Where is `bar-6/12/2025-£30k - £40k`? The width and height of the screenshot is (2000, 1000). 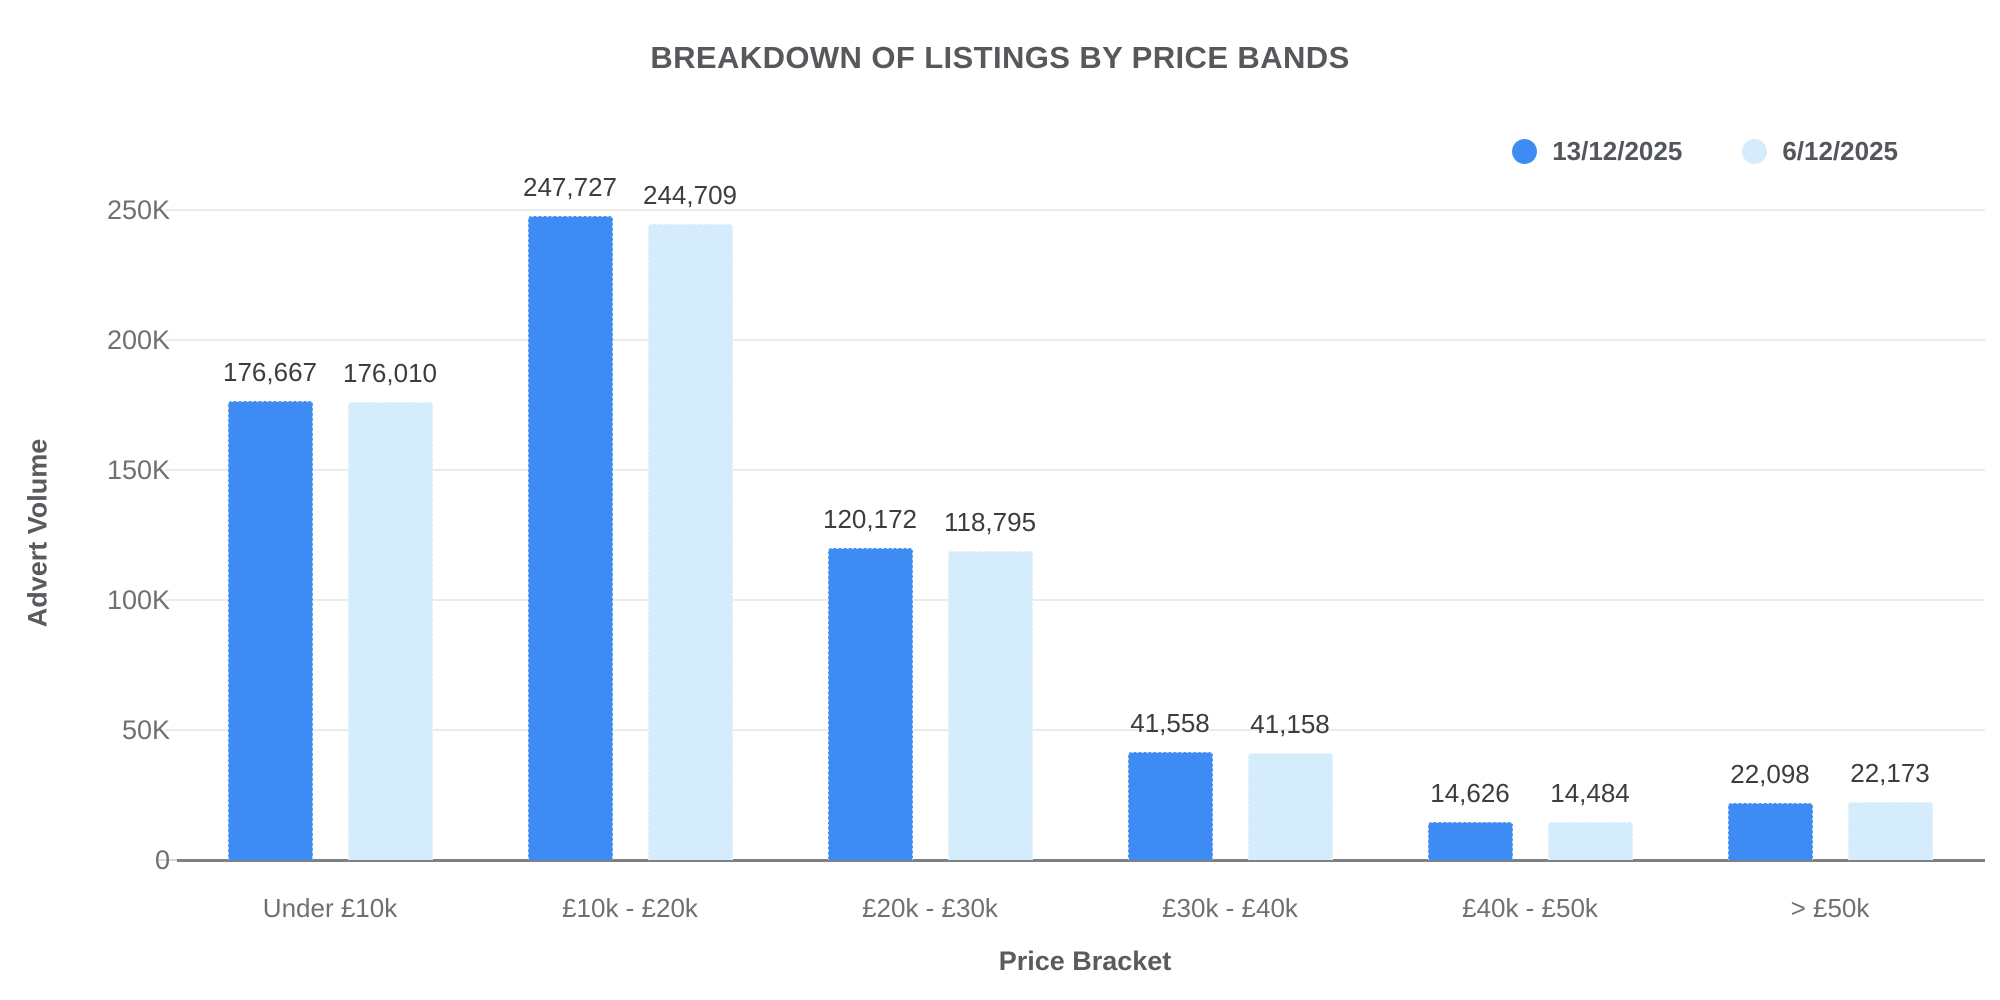 bar-6/12/2025-£30k - £40k is located at coordinates (1290, 806).